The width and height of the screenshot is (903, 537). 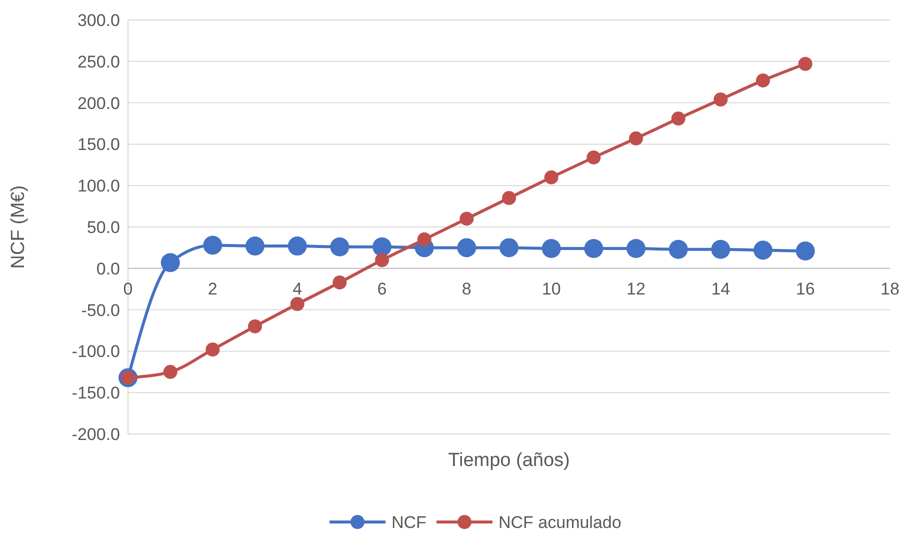 I want to click on legend-label: NCF acumulado, so click(x=560, y=522).